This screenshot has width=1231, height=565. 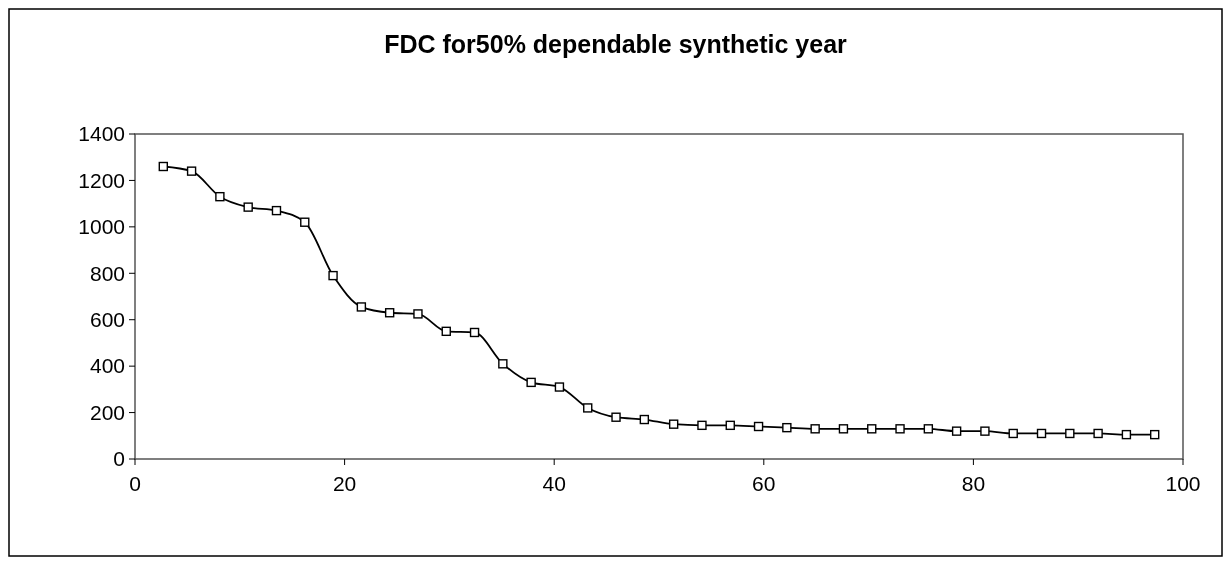 What do you see at coordinates (973, 483) in the screenshot?
I see `x-tick-label: 80` at bounding box center [973, 483].